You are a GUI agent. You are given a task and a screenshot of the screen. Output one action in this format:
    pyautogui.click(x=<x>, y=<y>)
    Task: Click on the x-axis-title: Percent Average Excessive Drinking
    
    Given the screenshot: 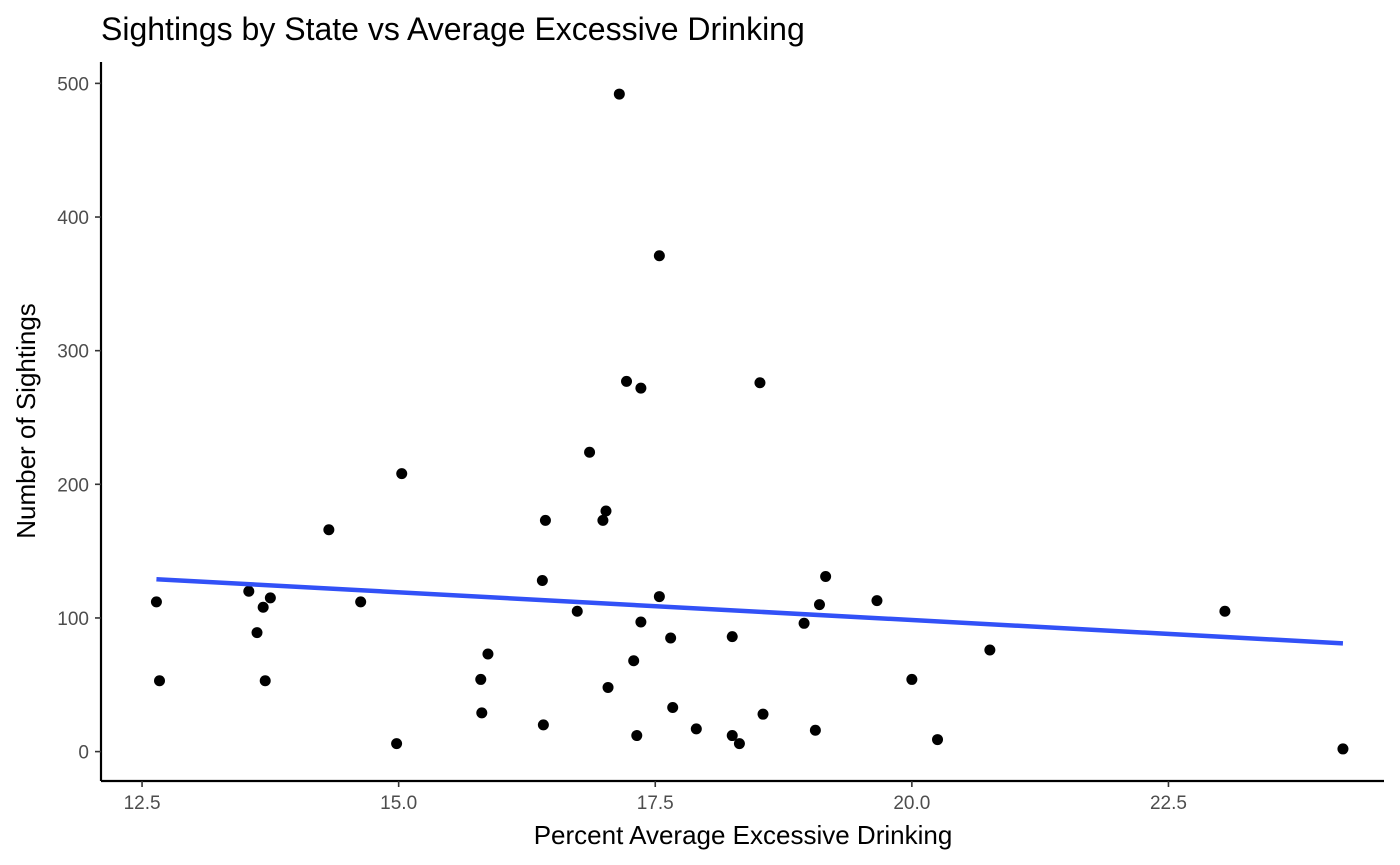 What is the action you would take?
    pyautogui.click(x=743, y=835)
    